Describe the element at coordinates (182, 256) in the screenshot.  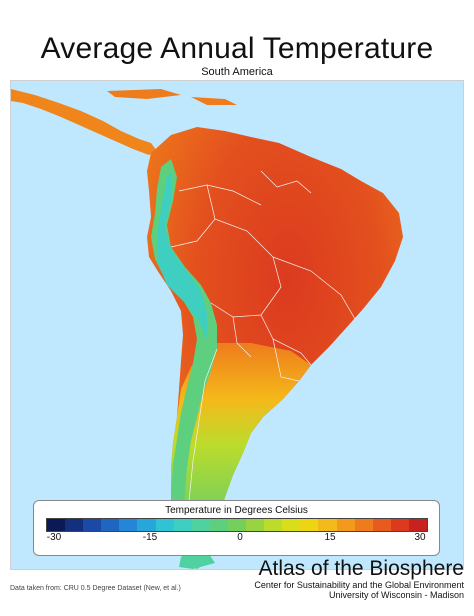
I see `andes-core` at that location.